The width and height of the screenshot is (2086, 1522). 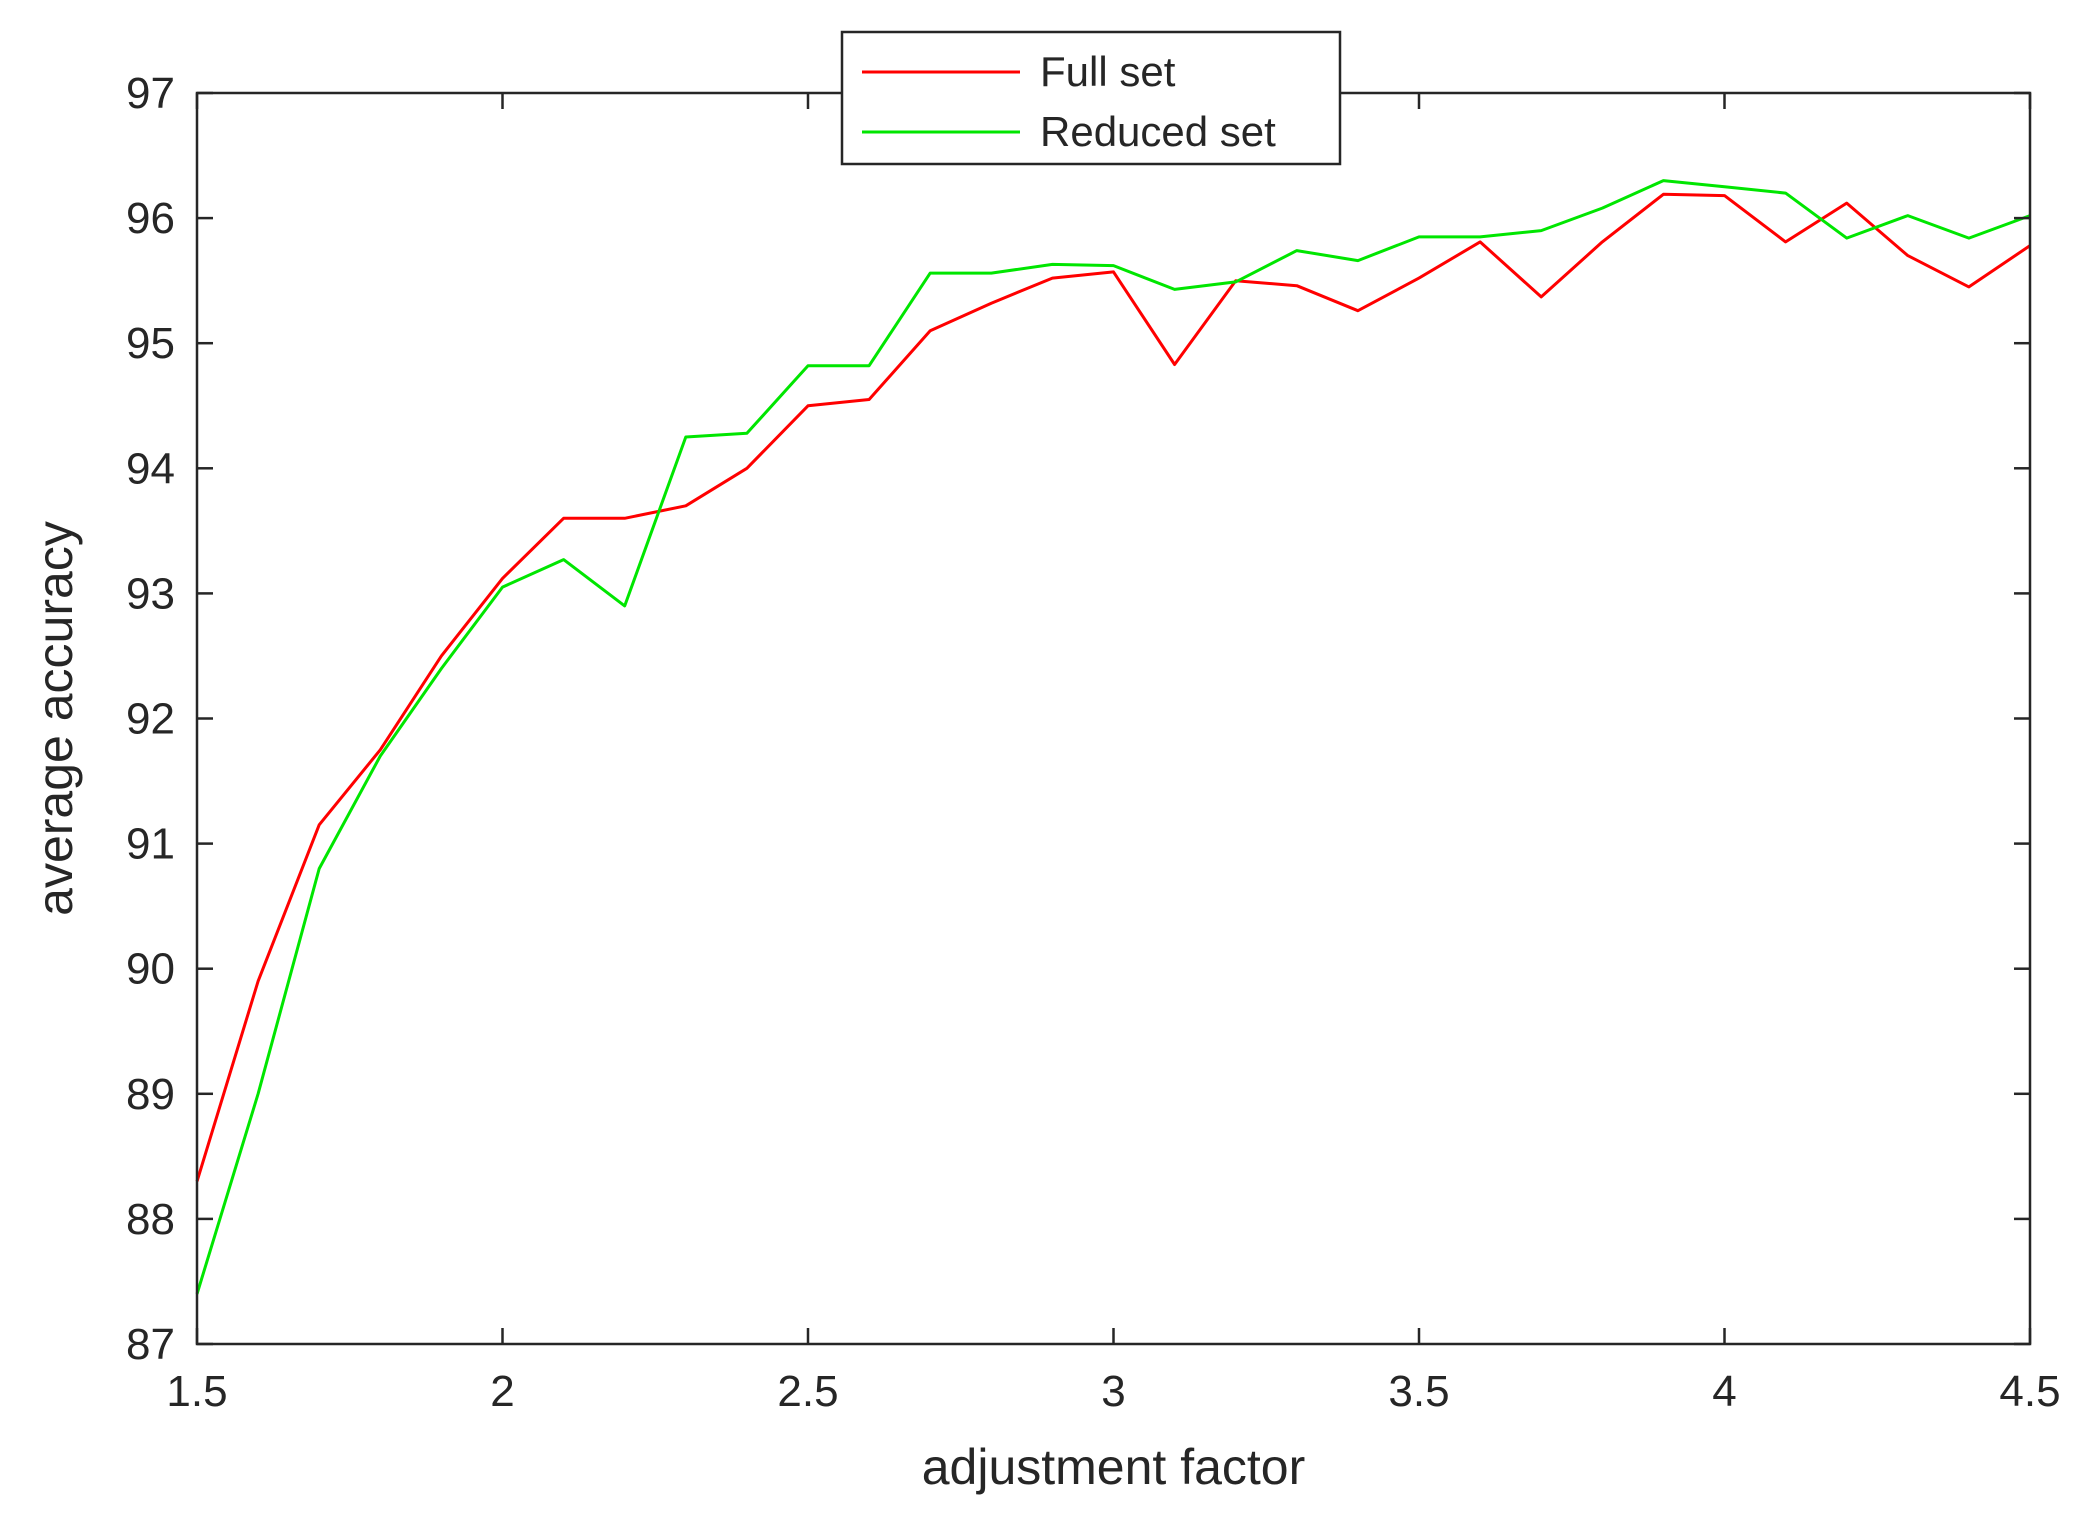 What do you see at coordinates (502, 1391) in the screenshot?
I see `x-tick-label: 2` at bounding box center [502, 1391].